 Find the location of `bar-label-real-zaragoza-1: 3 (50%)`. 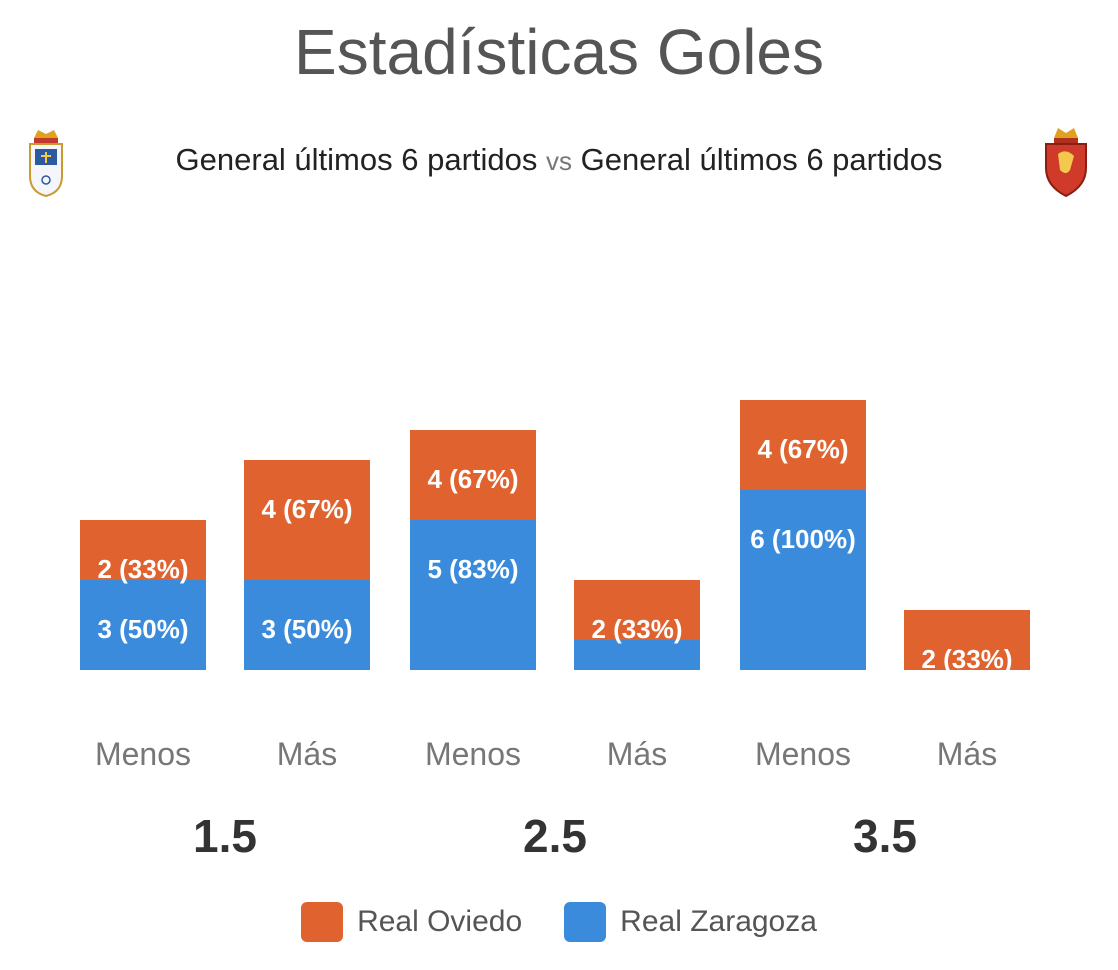

bar-label-real-zaragoza-1: 3 (50%) is located at coordinates (306, 629).